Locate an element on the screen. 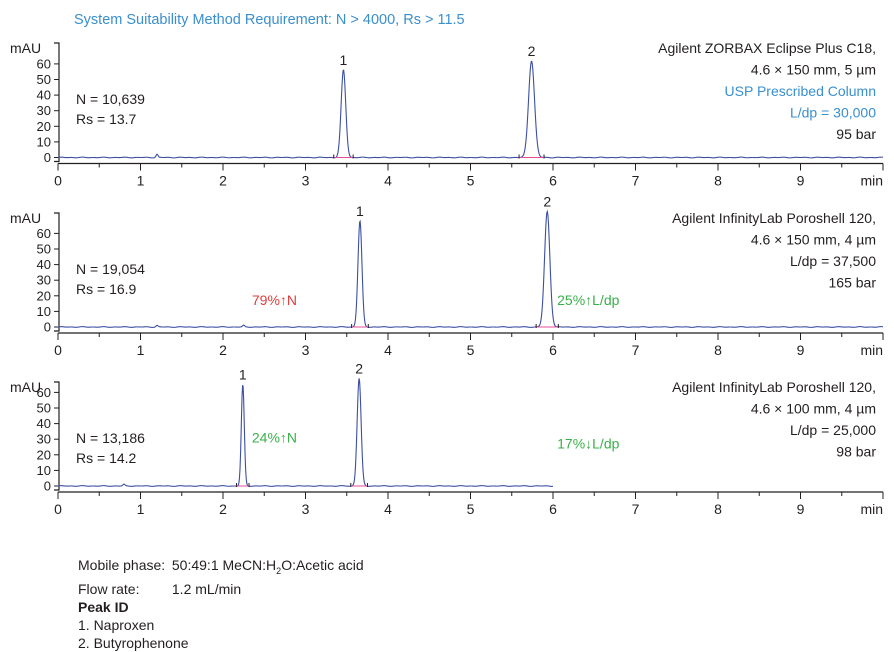 The width and height of the screenshot is (894, 652). peak-stat: N = 10,639 is located at coordinates (110, 99).